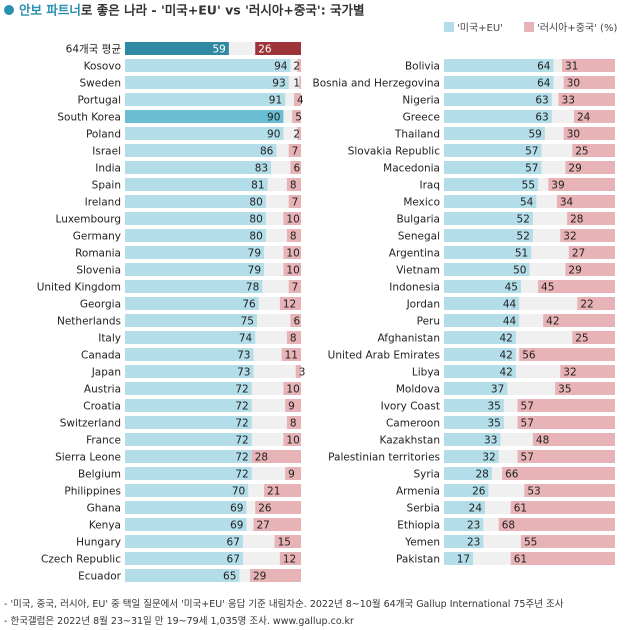  Describe the element at coordinates (204, 133) in the screenshot. I see `bar-us-eu-poland` at that location.